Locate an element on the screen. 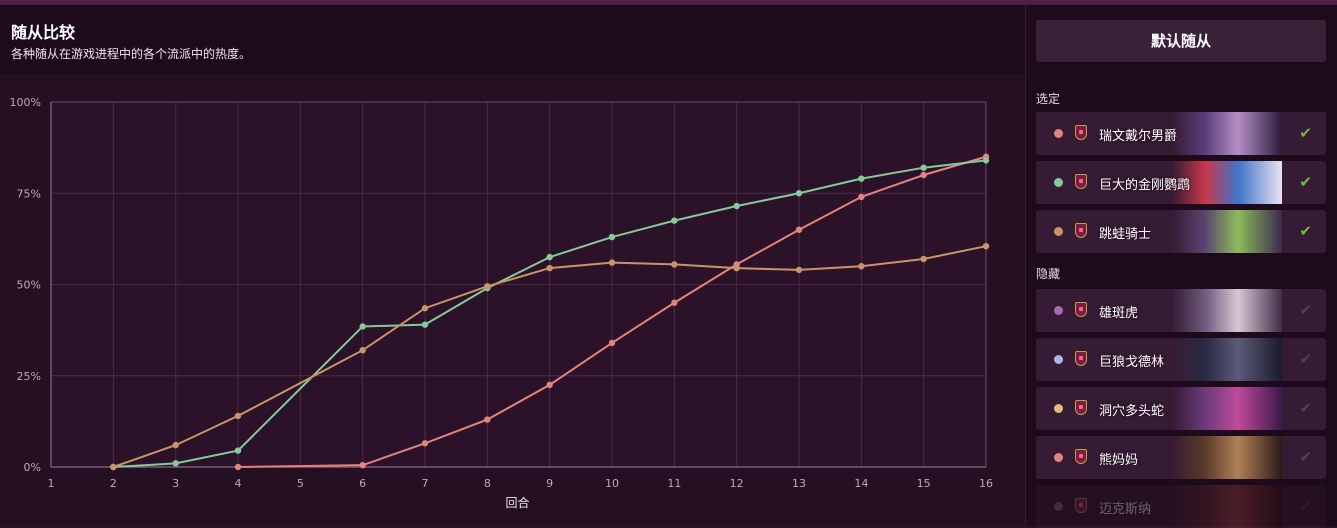  x-tick-label: 14 is located at coordinates (861, 483).